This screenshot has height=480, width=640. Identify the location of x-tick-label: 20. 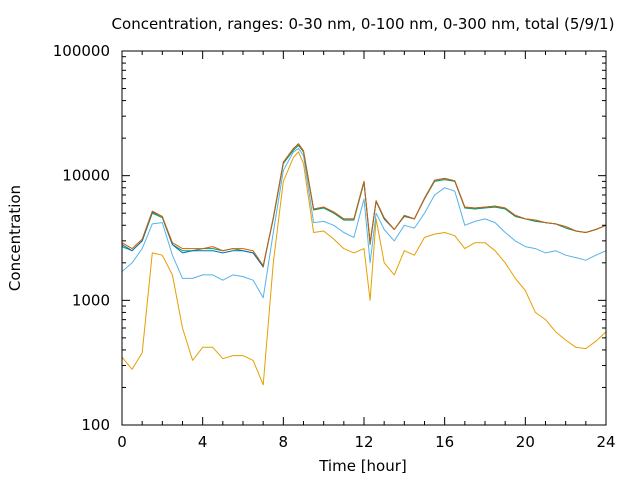
(525, 442).